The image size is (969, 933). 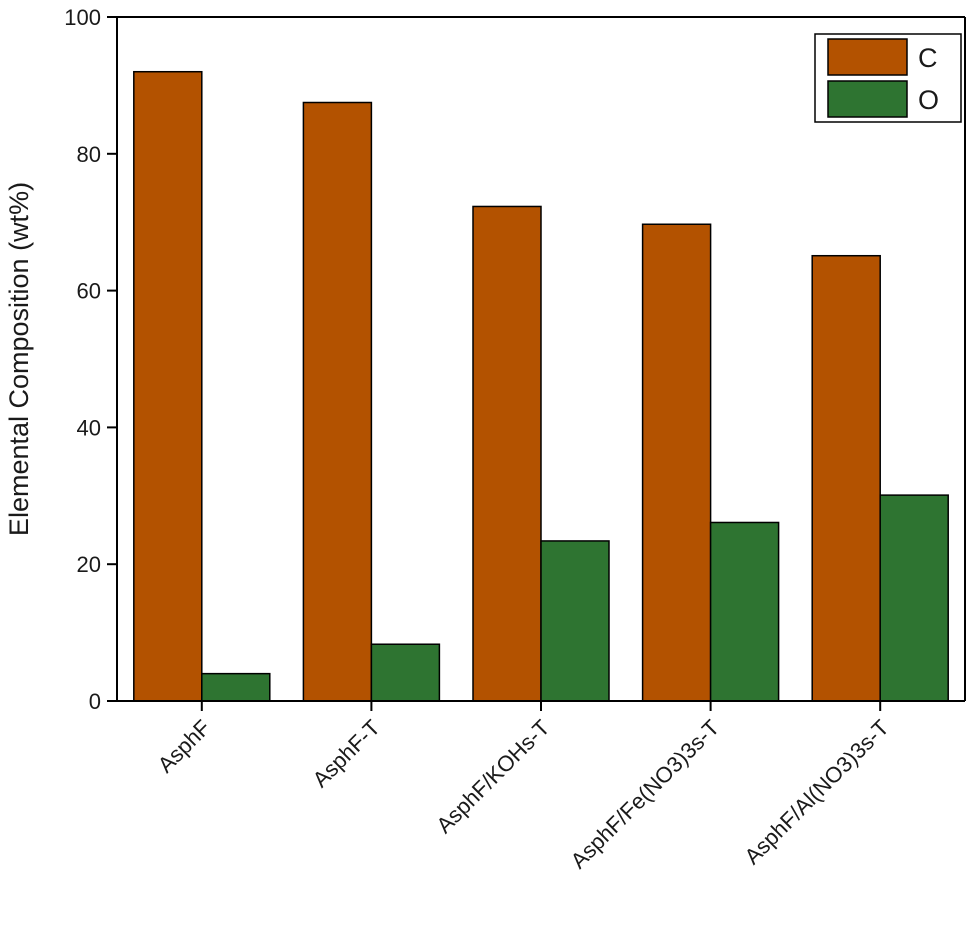 What do you see at coordinates (867, 99) in the screenshot?
I see `legend-swatch-o` at bounding box center [867, 99].